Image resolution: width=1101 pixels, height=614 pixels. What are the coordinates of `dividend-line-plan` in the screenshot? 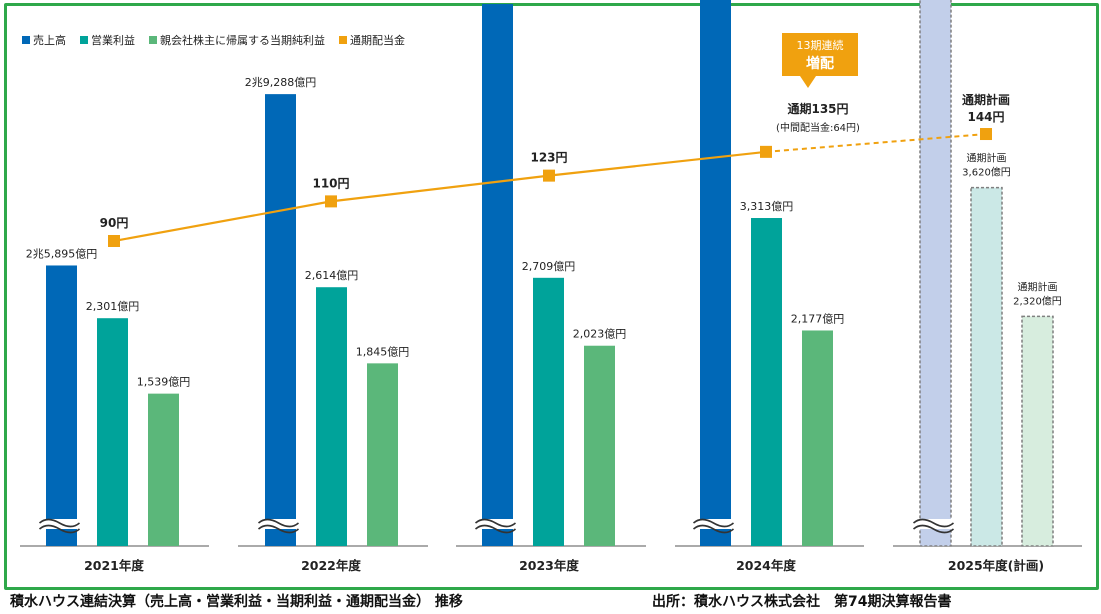 It's located at (876, 143).